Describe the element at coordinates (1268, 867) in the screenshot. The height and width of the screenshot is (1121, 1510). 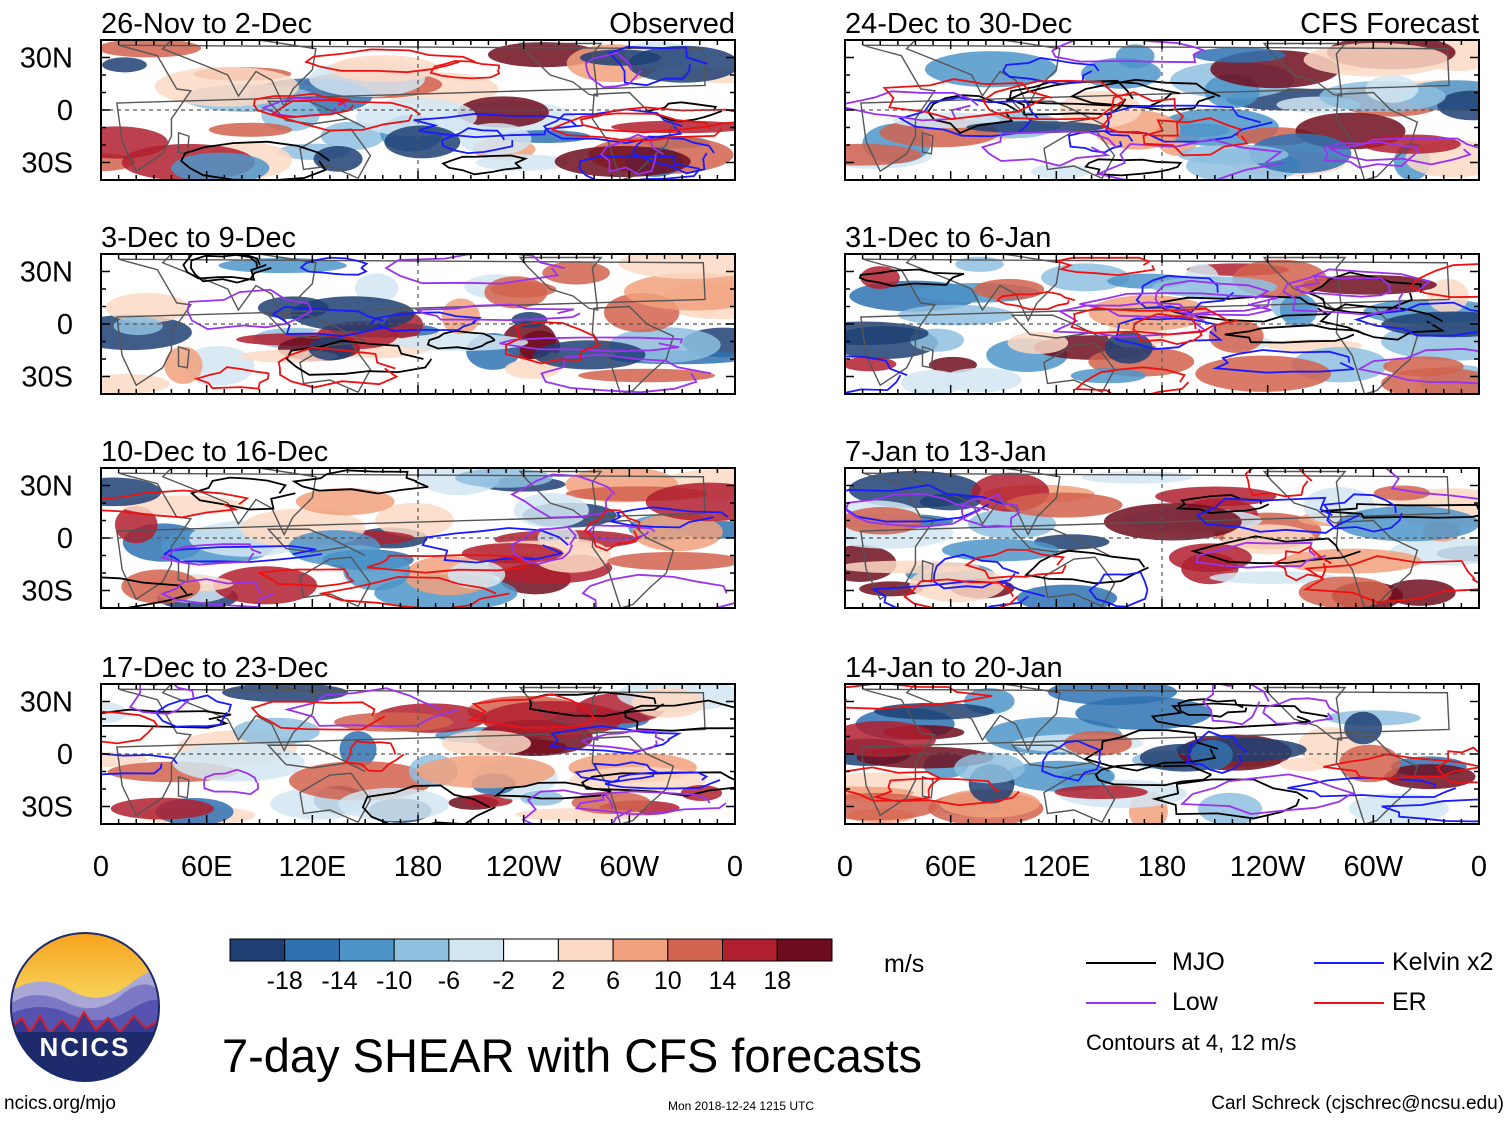
I see `lon-label: 120W` at that location.